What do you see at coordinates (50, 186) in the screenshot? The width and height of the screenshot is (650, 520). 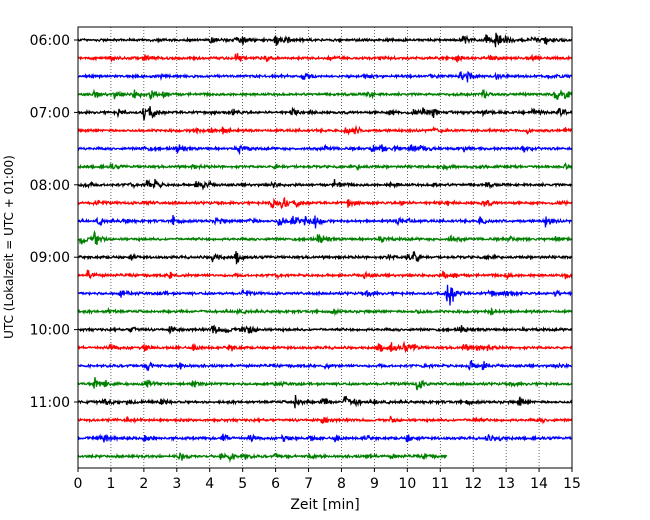 I see `y-tick-label: 08:00` at bounding box center [50, 186].